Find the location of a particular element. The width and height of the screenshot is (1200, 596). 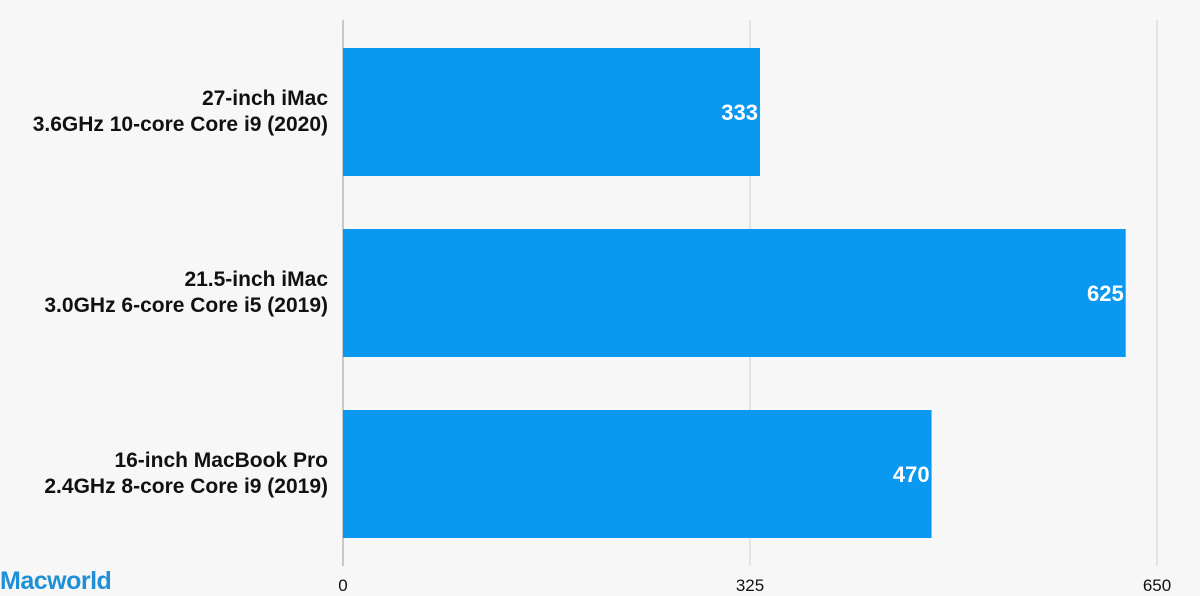

bar-value-label: 625 is located at coordinates (1105, 293).